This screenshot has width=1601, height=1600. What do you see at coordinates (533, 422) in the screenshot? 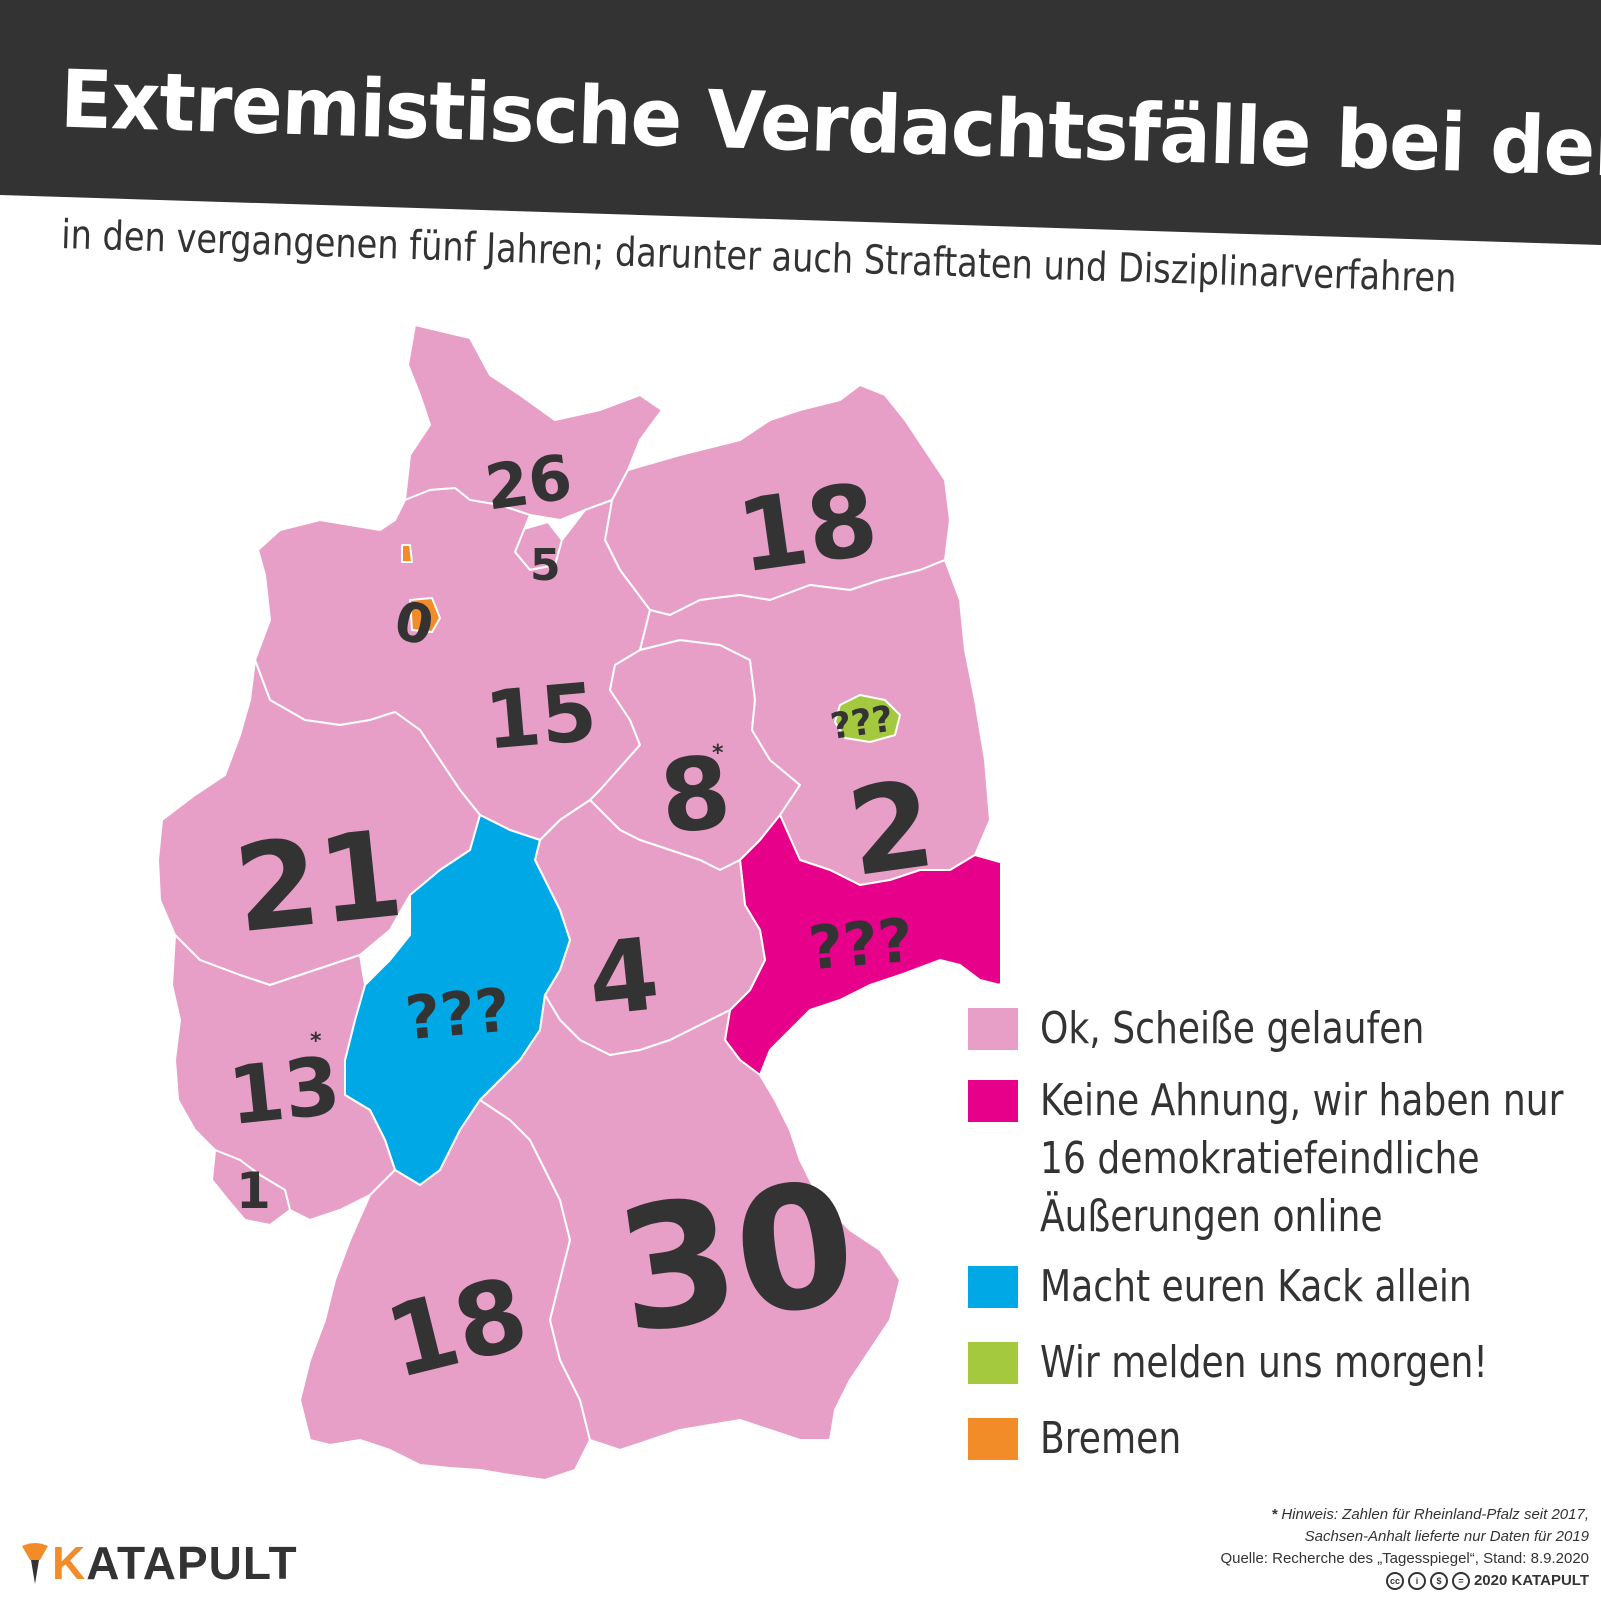
I see `region-schleswig-holstein` at bounding box center [533, 422].